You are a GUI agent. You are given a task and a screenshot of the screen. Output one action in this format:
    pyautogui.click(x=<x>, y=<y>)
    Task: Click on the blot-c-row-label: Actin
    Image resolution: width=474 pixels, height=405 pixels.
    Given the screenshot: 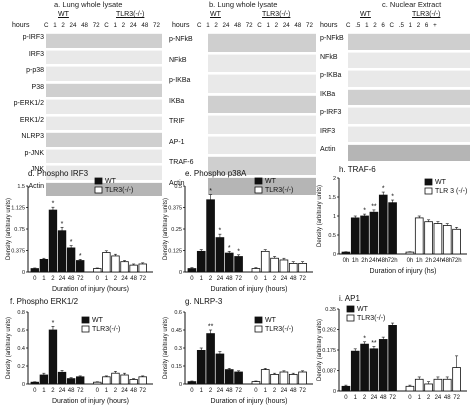 What is the action you would take?
    pyautogui.click(x=328, y=150)
    